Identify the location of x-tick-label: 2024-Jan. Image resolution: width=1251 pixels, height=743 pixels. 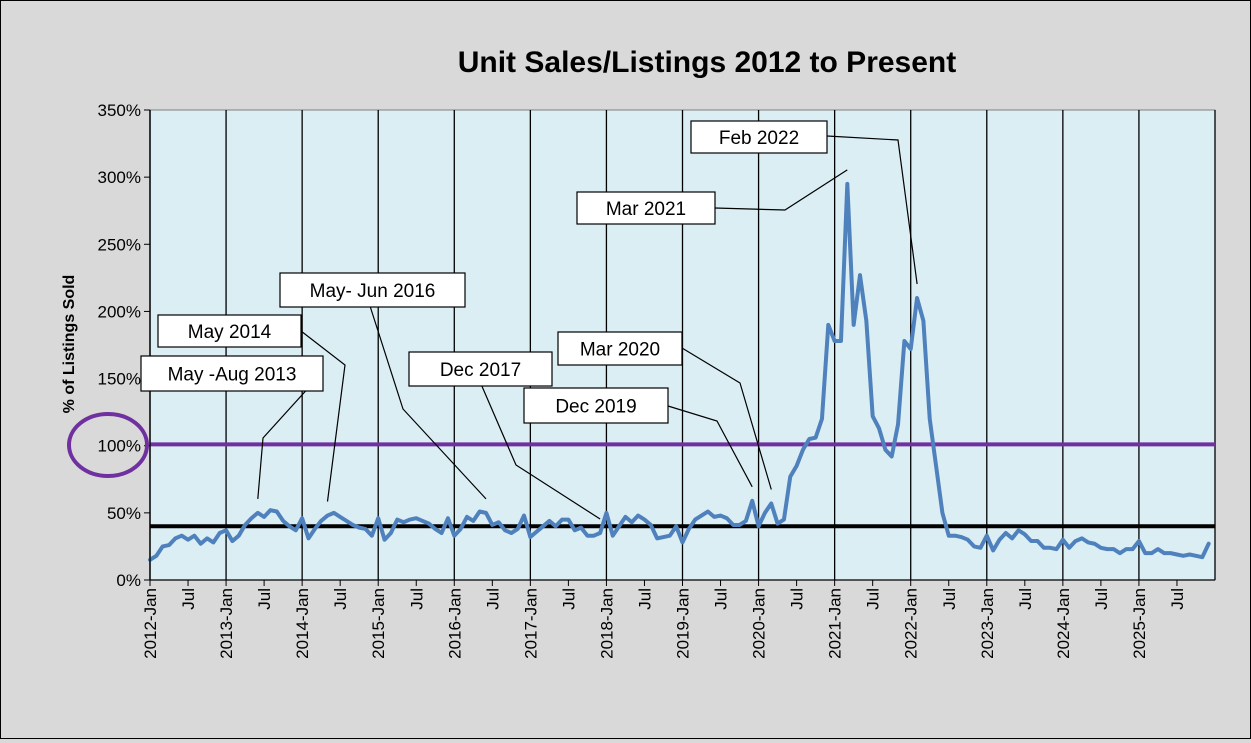
(1063, 623).